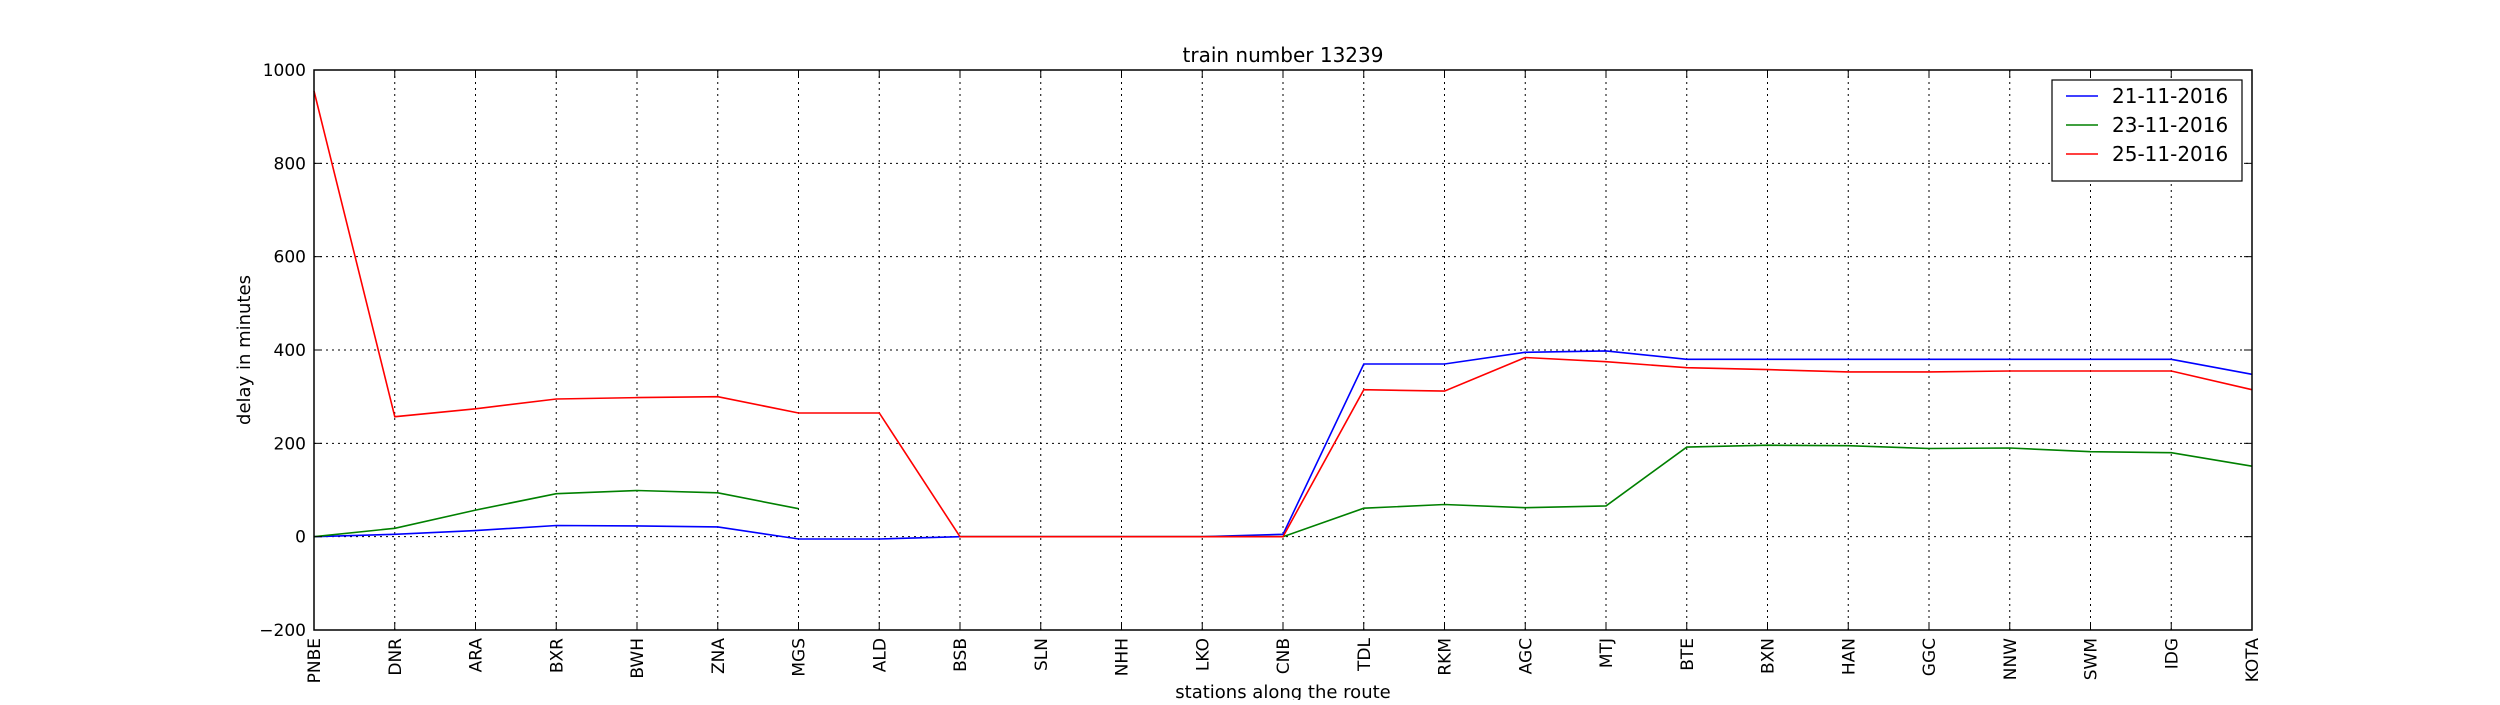  I want to click on y-tick-label: −200, so click(282, 631).